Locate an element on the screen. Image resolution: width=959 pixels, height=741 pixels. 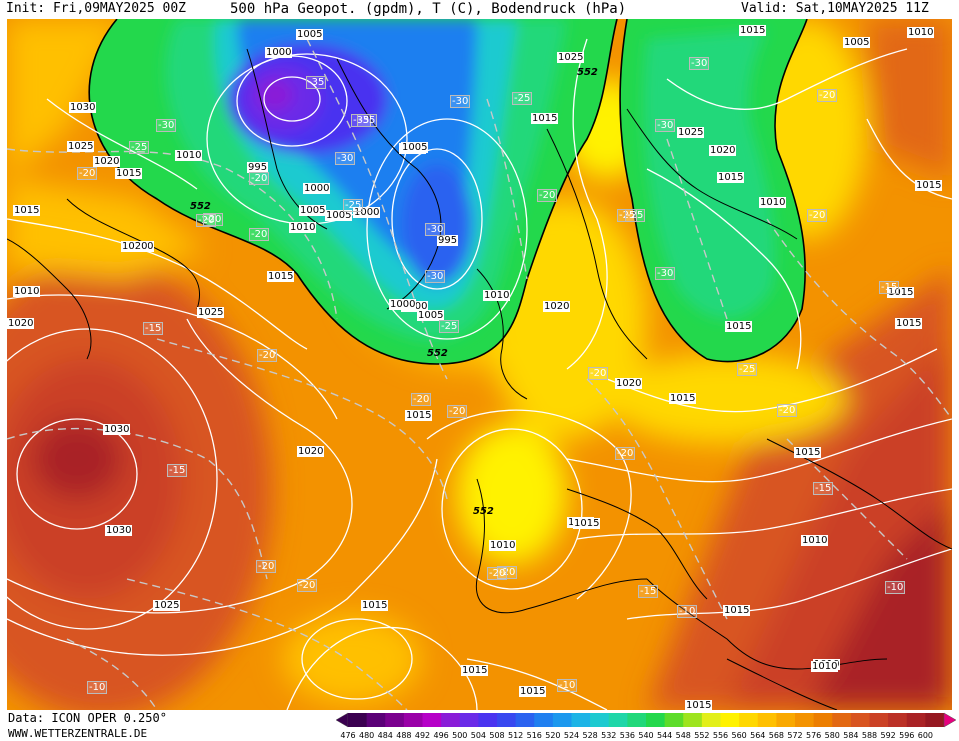
legend-tick-label: 524 is located at coordinates (571, 735).